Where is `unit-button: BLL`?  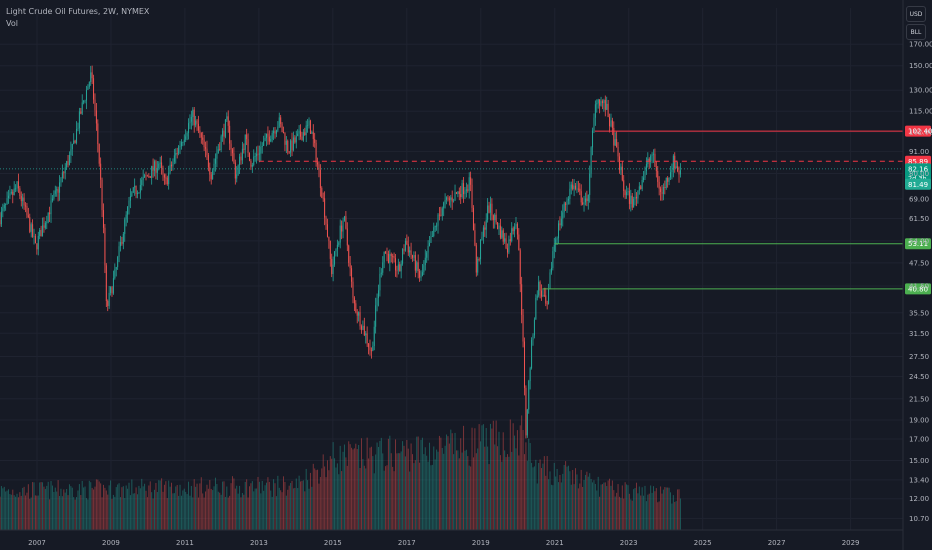
unit-button: BLL is located at coordinates (916, 32).